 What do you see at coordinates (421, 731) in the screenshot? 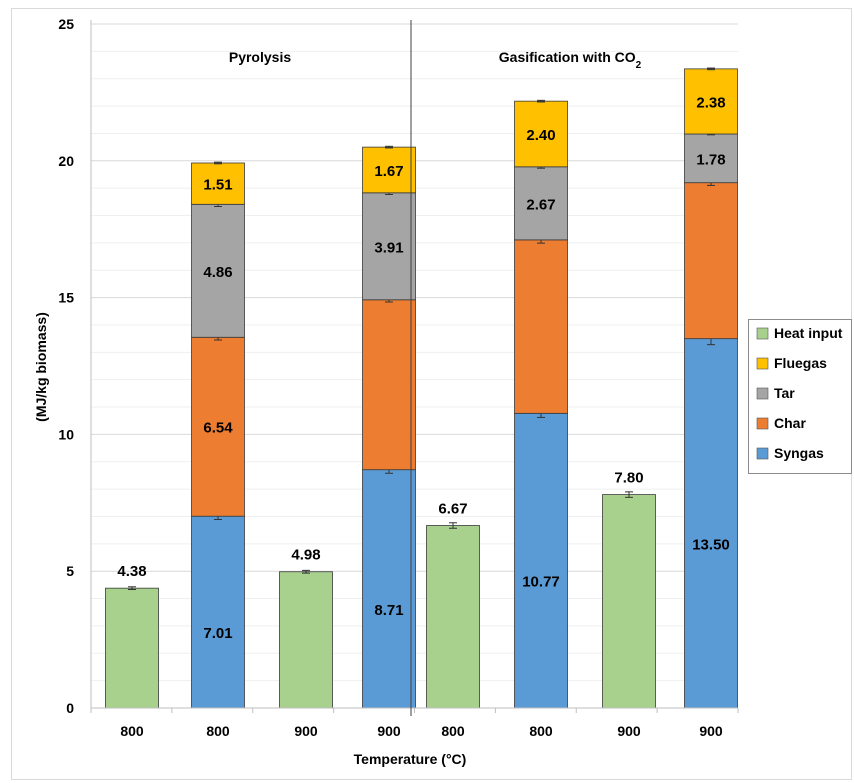
I see `x-tick-labels: 800 800 900 900 800 800 900 900` at bounding box center [421, 731].